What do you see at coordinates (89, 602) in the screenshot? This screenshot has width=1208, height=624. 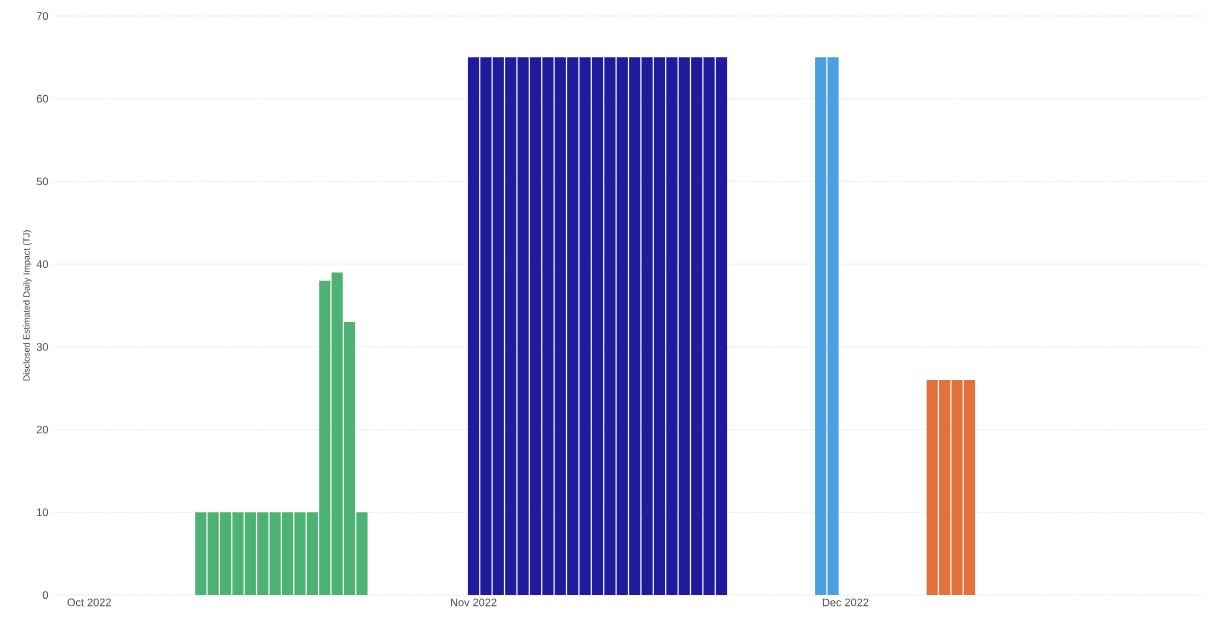 I see `x-tick-label: Oct 2022` at bounding box center [89, 602].